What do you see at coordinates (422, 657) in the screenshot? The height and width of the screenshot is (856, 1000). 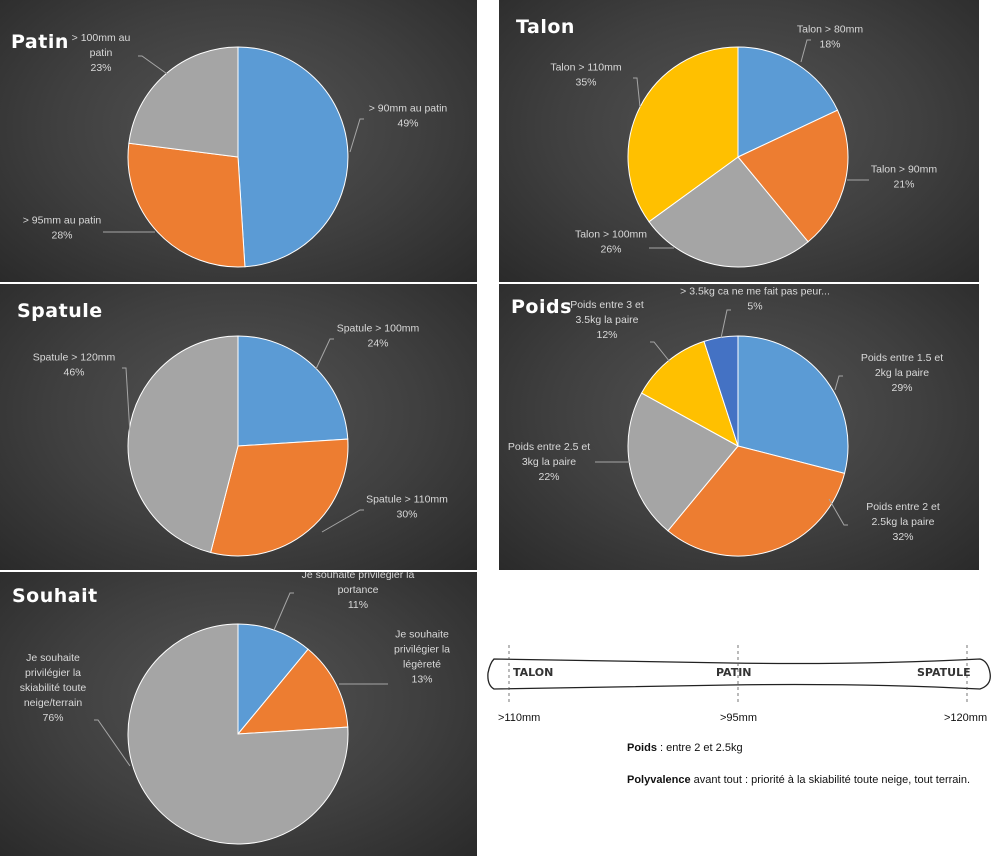 I see `souhait-label-1: Je souhaite privilégier la légèreté 13%` at bounding box center [422, 657].